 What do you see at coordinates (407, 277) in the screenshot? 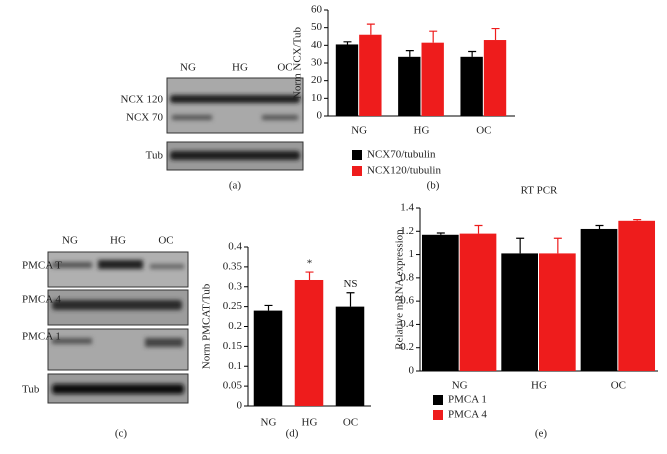
I see `y-tick-label: 0.8` at bounding box center [407, 277].